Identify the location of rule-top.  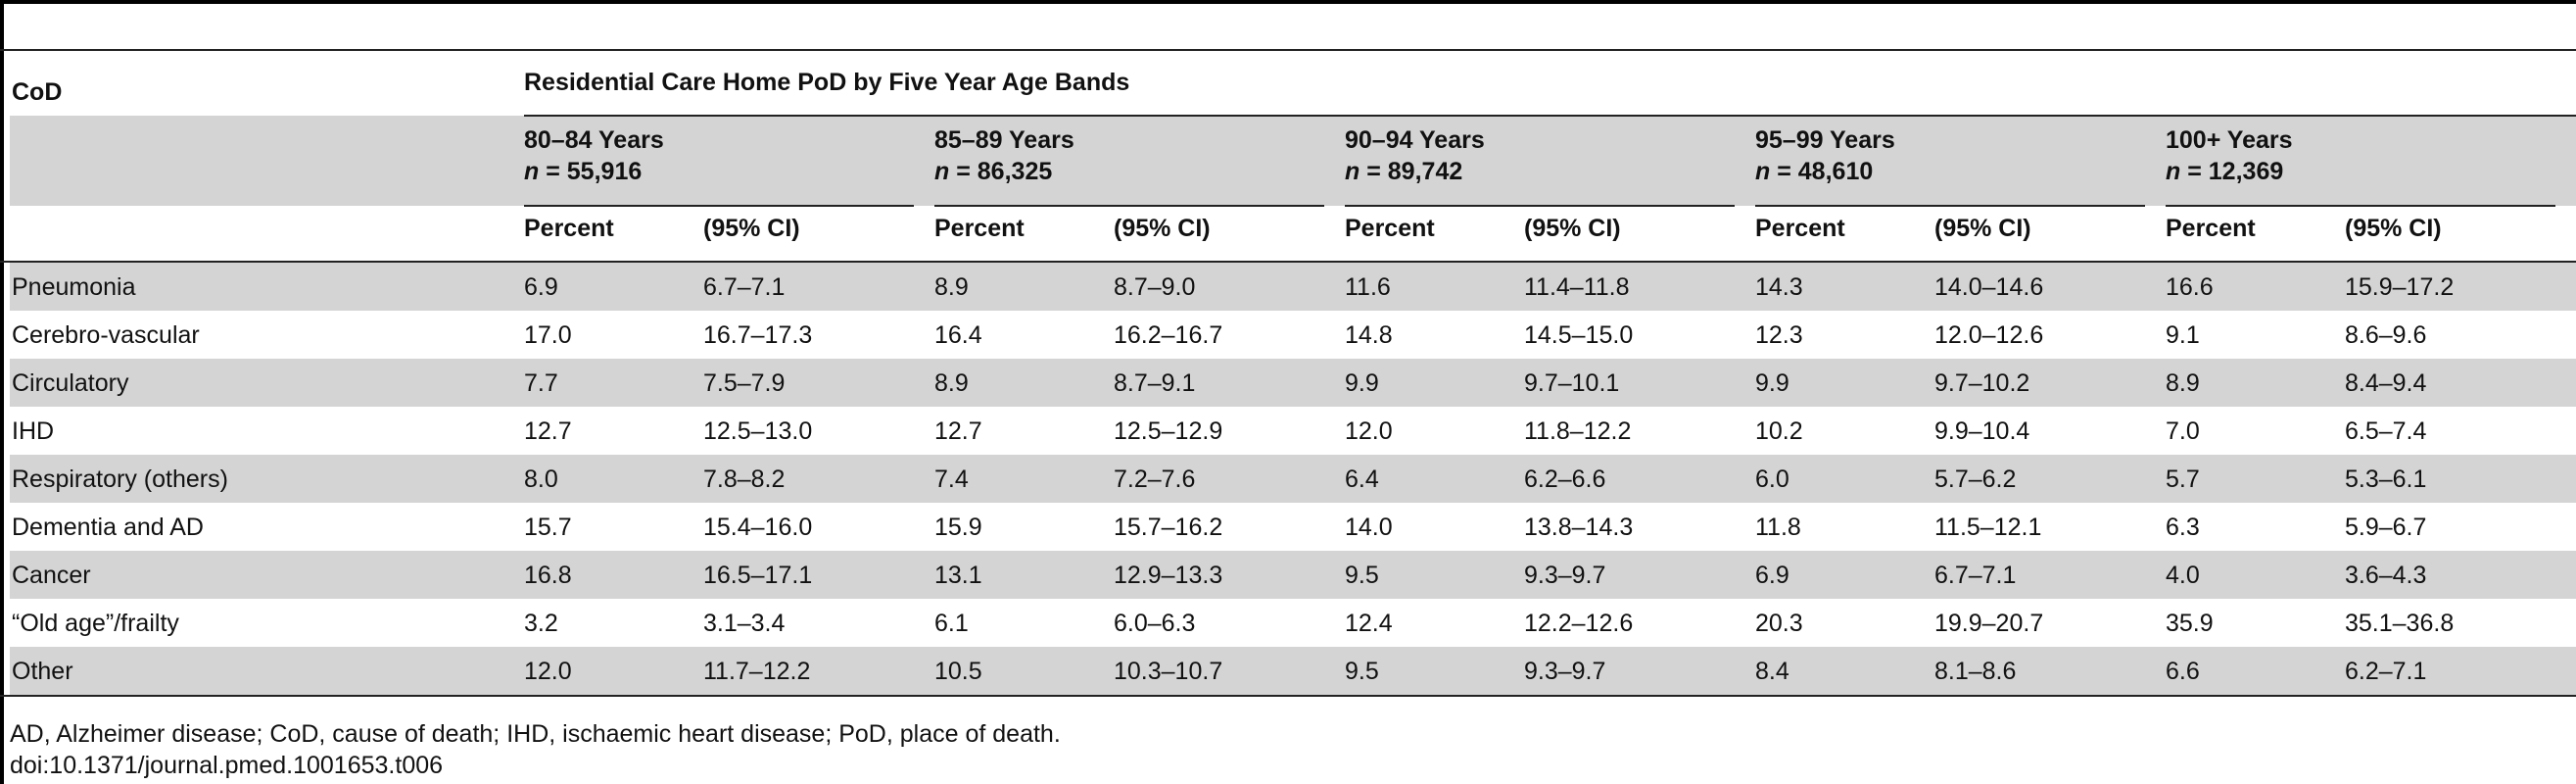
(1288, 50).